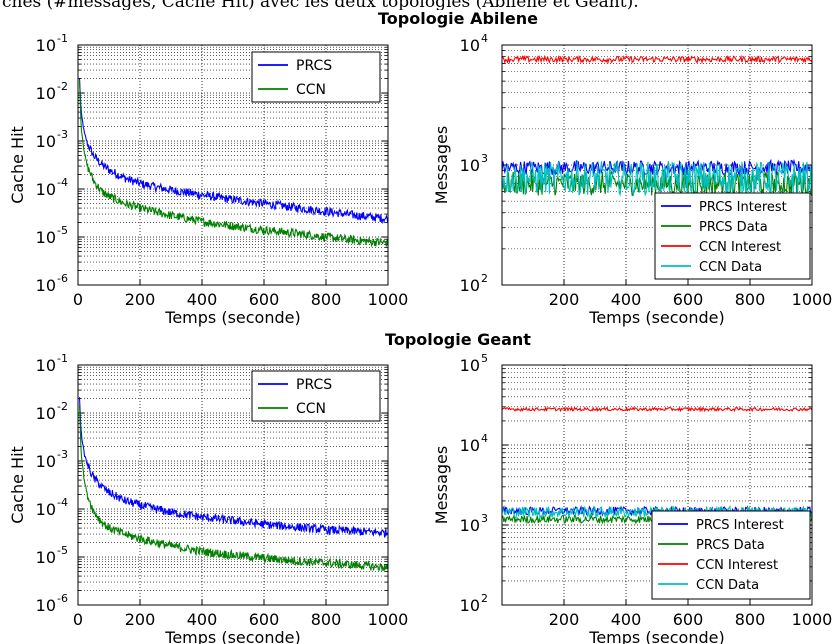  What do you see at coordinates (657, 179) in the screenshot?
I see `series-line-ccn-data` at bounding box center [657, 179].